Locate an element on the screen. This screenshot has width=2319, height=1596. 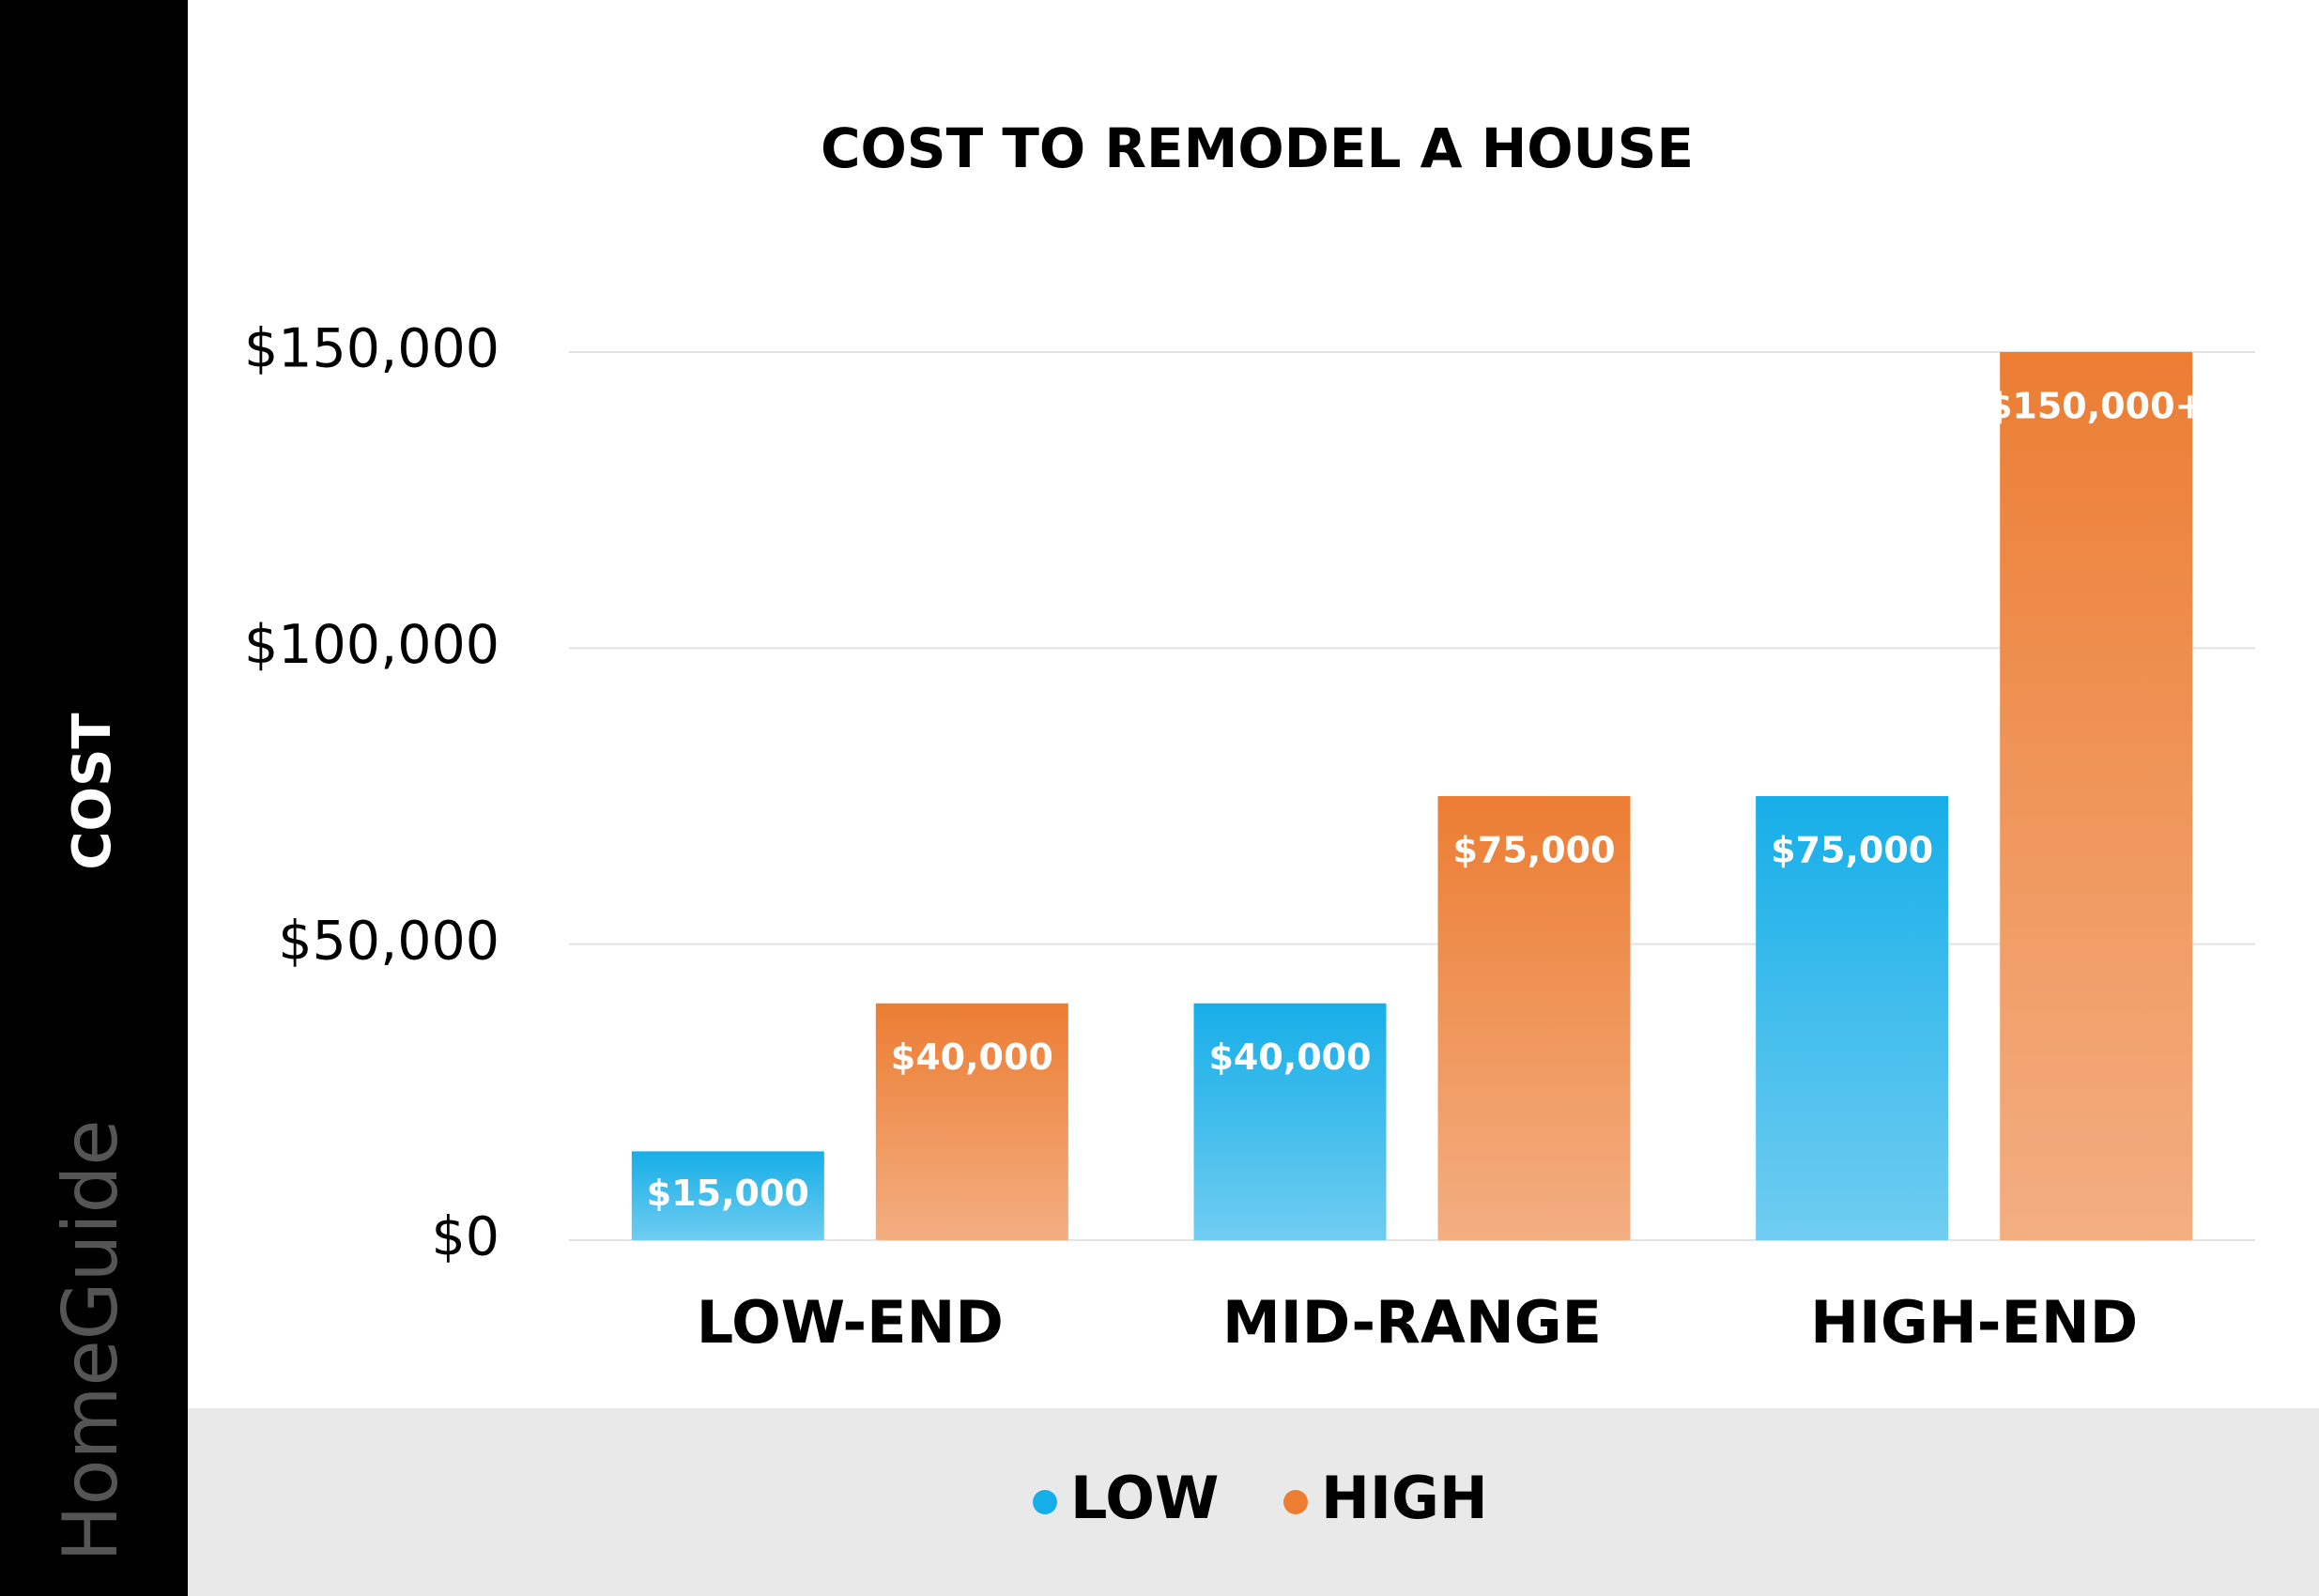
legend-label: HIGH is located at coordinates (1404, 1498).